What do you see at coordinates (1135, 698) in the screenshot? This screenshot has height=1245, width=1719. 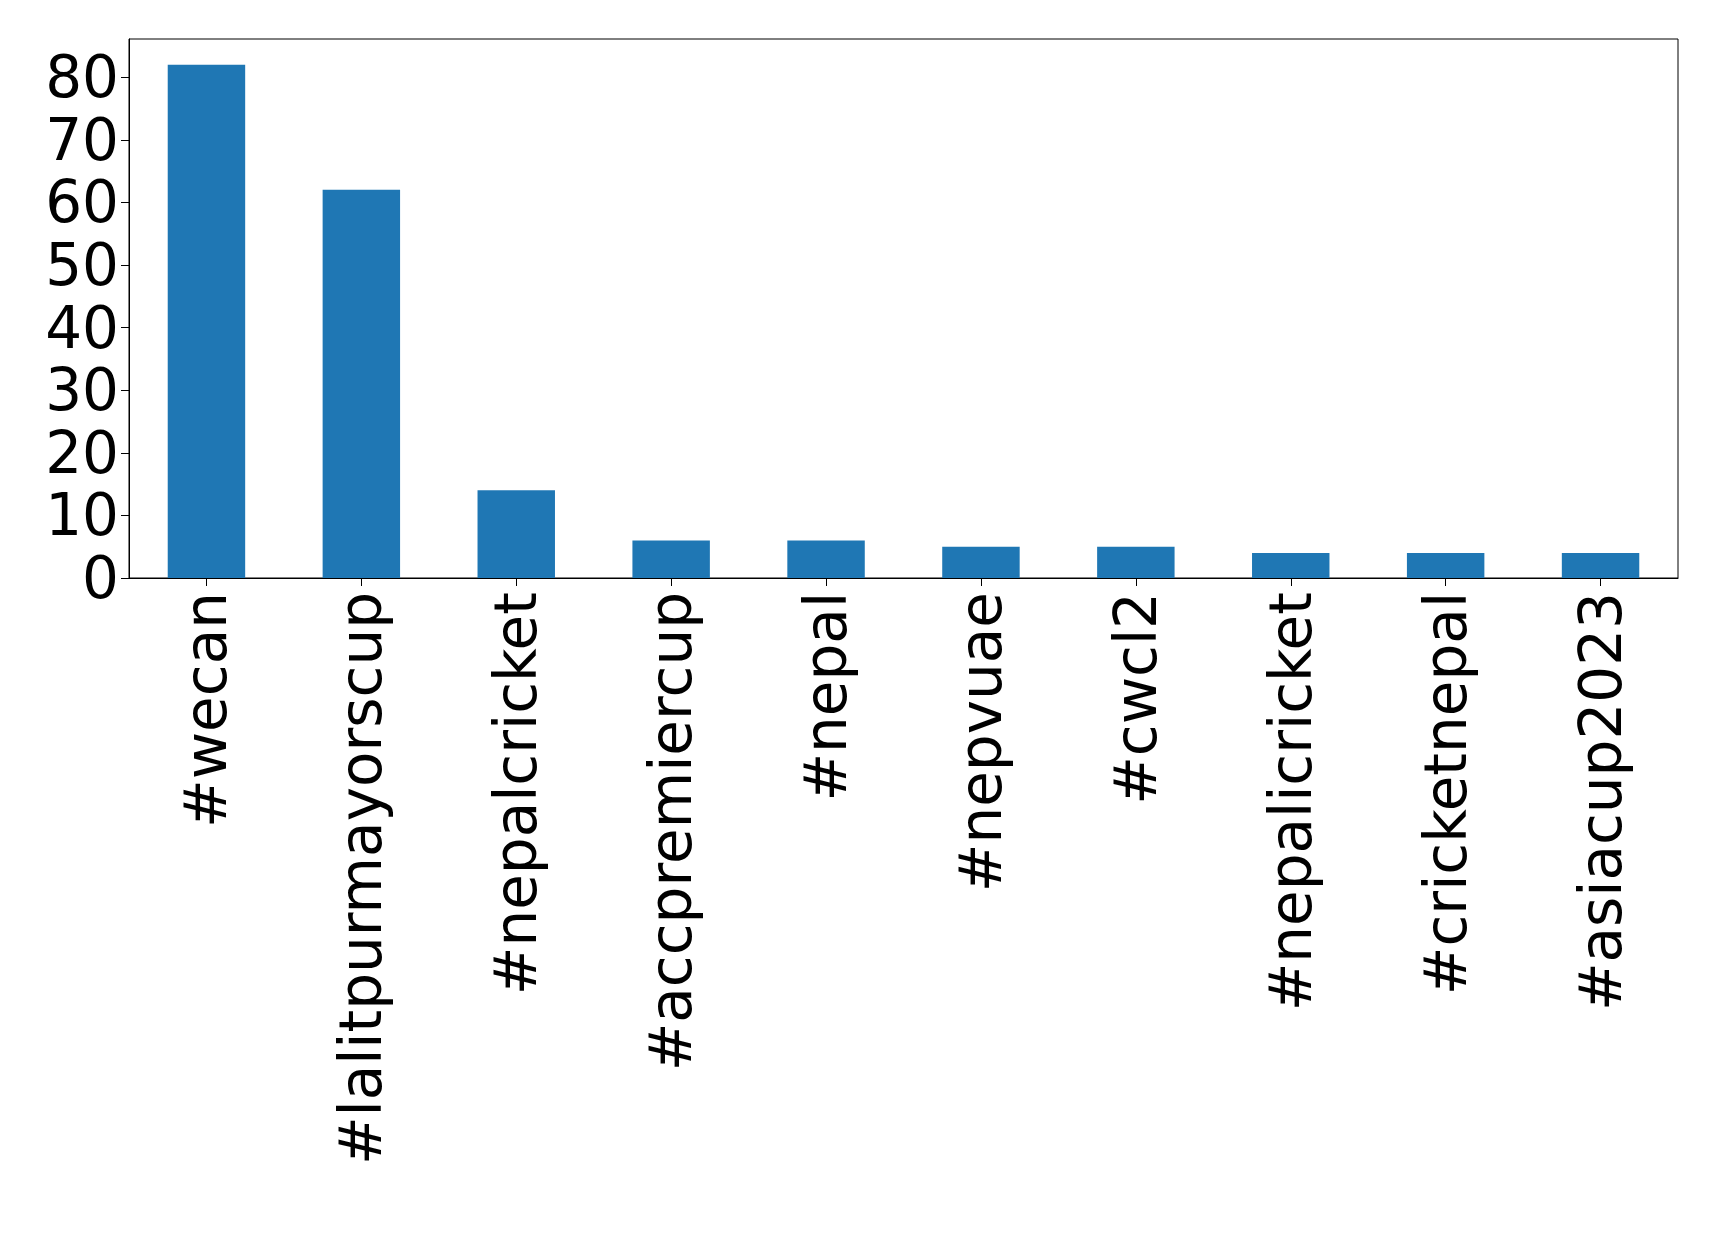 I see `x-tick-label: #cwcl2` at bounding box center [1135, 698].